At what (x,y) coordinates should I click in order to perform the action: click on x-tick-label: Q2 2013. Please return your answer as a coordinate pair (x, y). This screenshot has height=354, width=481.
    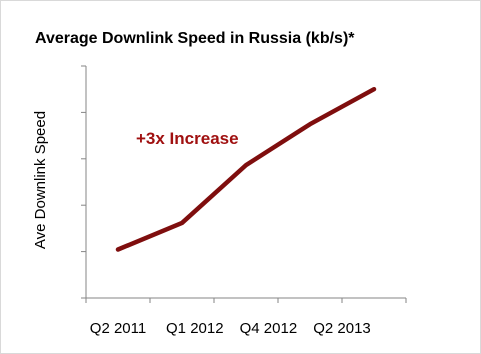
    Looking at the image, I should click on (342, 328).